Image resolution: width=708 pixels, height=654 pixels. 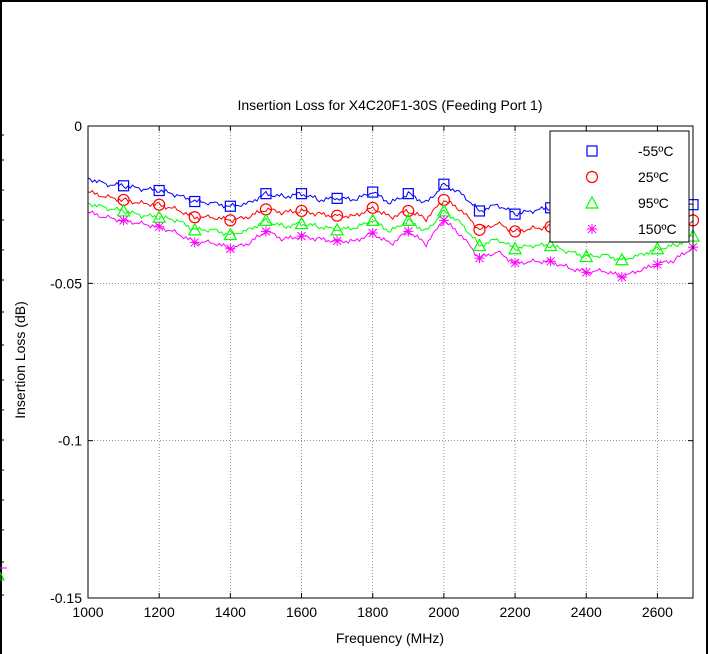 What do you see at coordinates (653, 177) in the screenshot?
I see `legend-label: 25ºC` at bounding box center [653, 177].